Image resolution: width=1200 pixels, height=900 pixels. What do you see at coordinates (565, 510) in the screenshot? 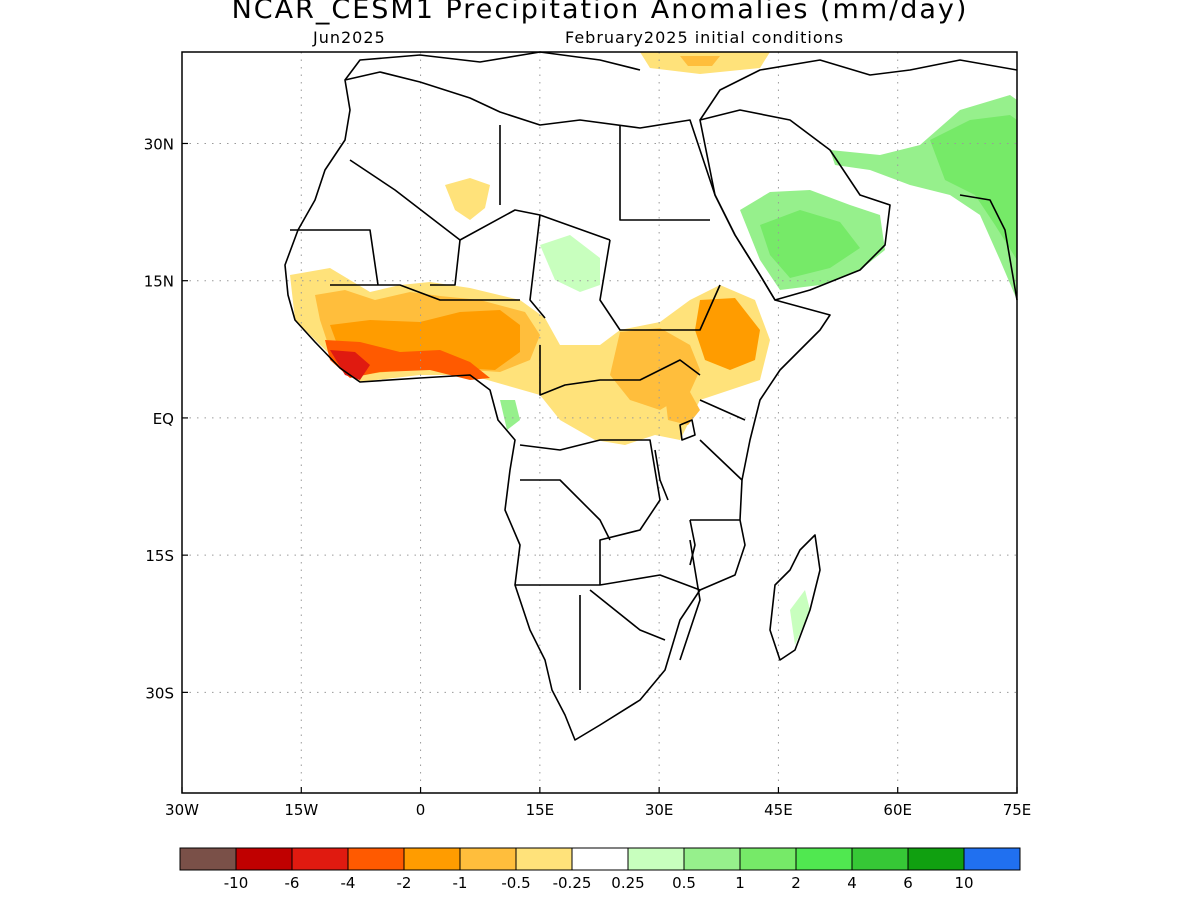
I see `border-angola` at bounding box center [565, 510].